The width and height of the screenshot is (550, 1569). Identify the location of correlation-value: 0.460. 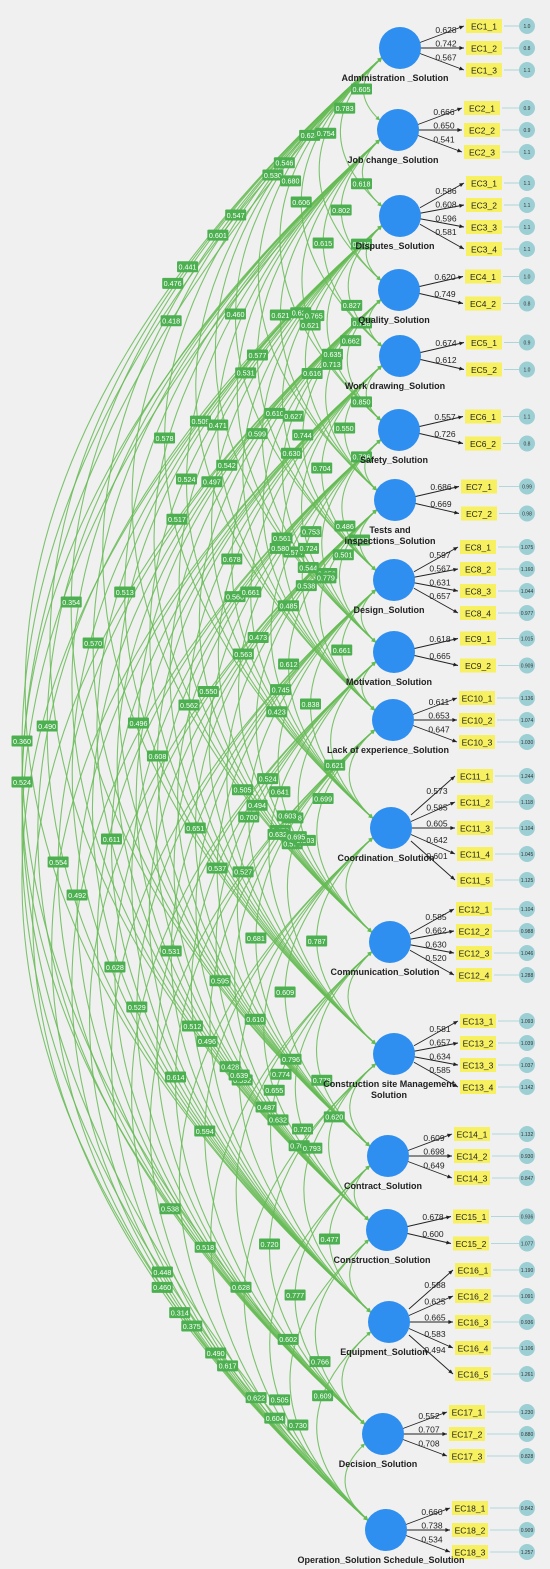
(235, 314).